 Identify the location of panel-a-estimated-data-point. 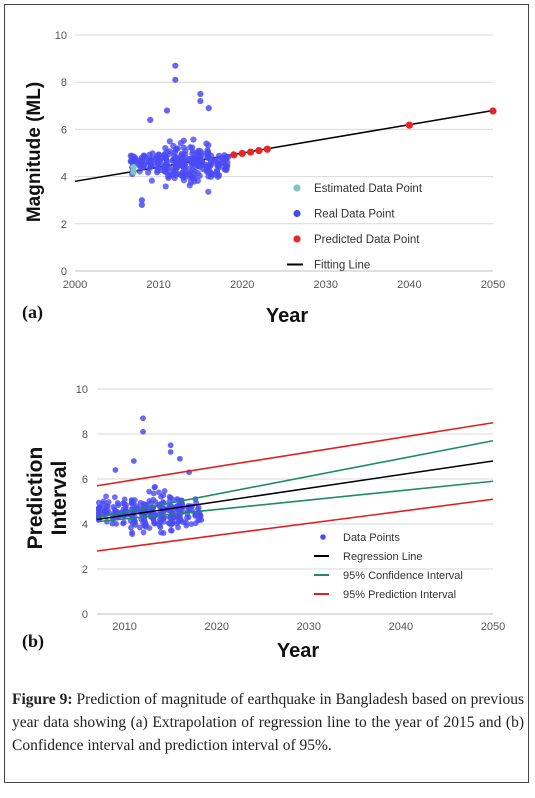
(133, 172).